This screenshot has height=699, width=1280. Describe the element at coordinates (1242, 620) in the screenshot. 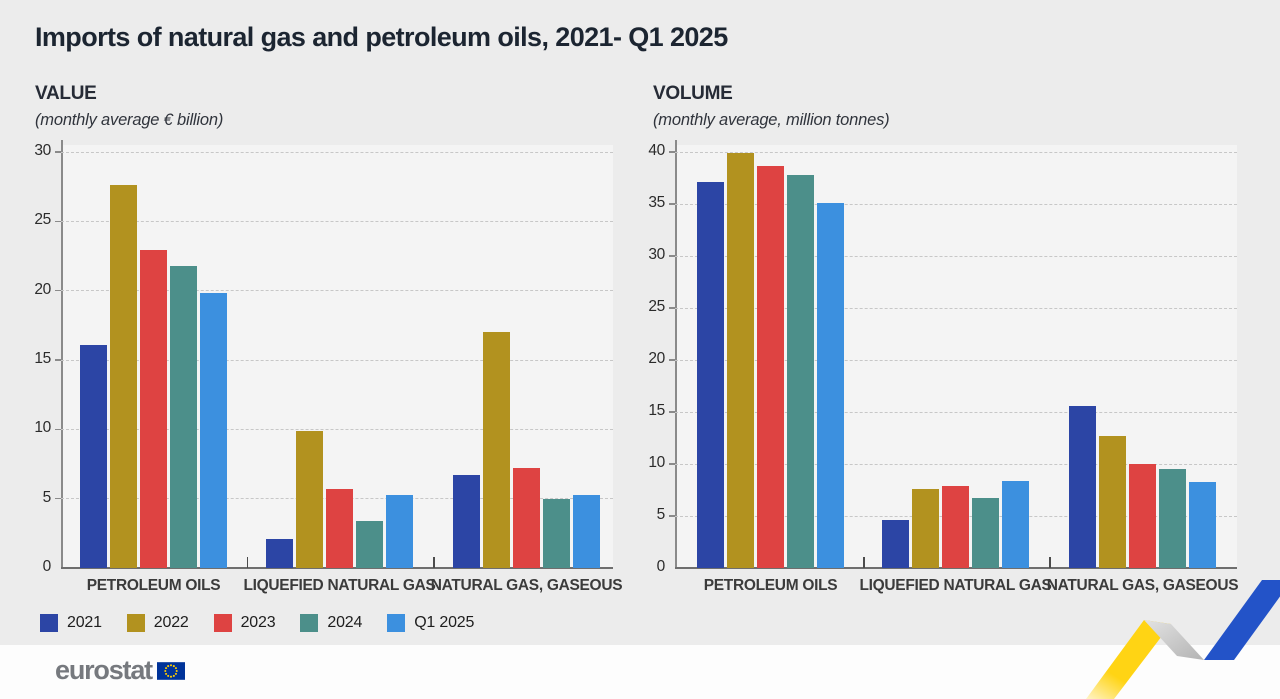

I see `ribbon-blue-band` at that location.